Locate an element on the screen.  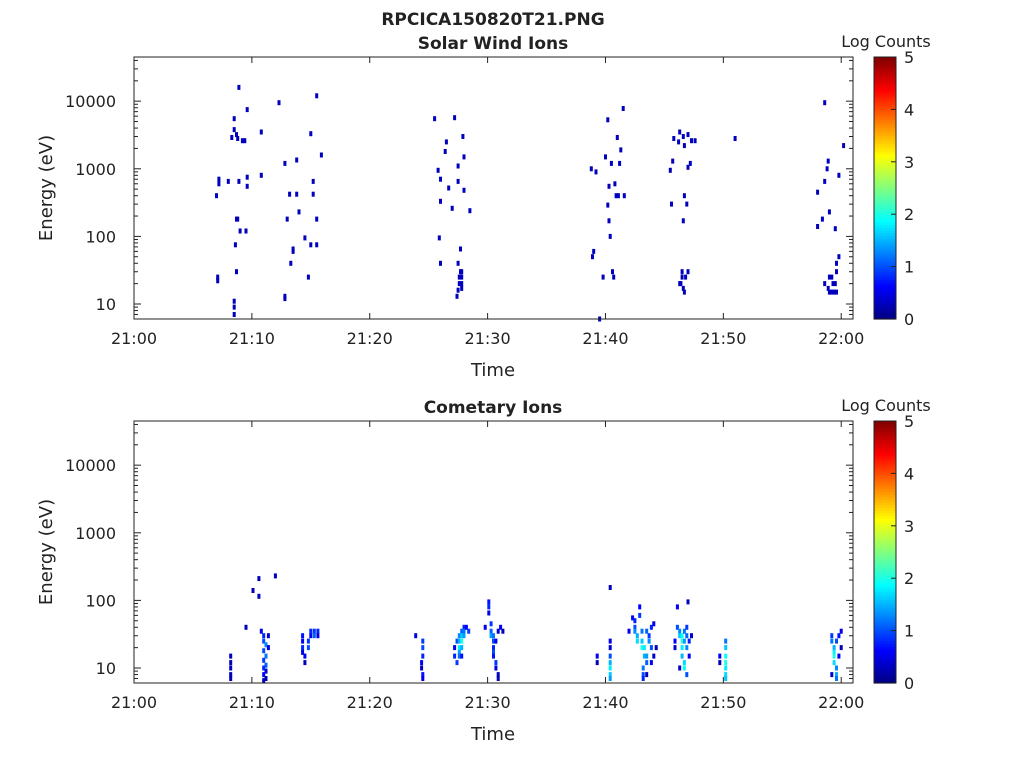
x-axis-label: Time is located at coordinates (492, 370).